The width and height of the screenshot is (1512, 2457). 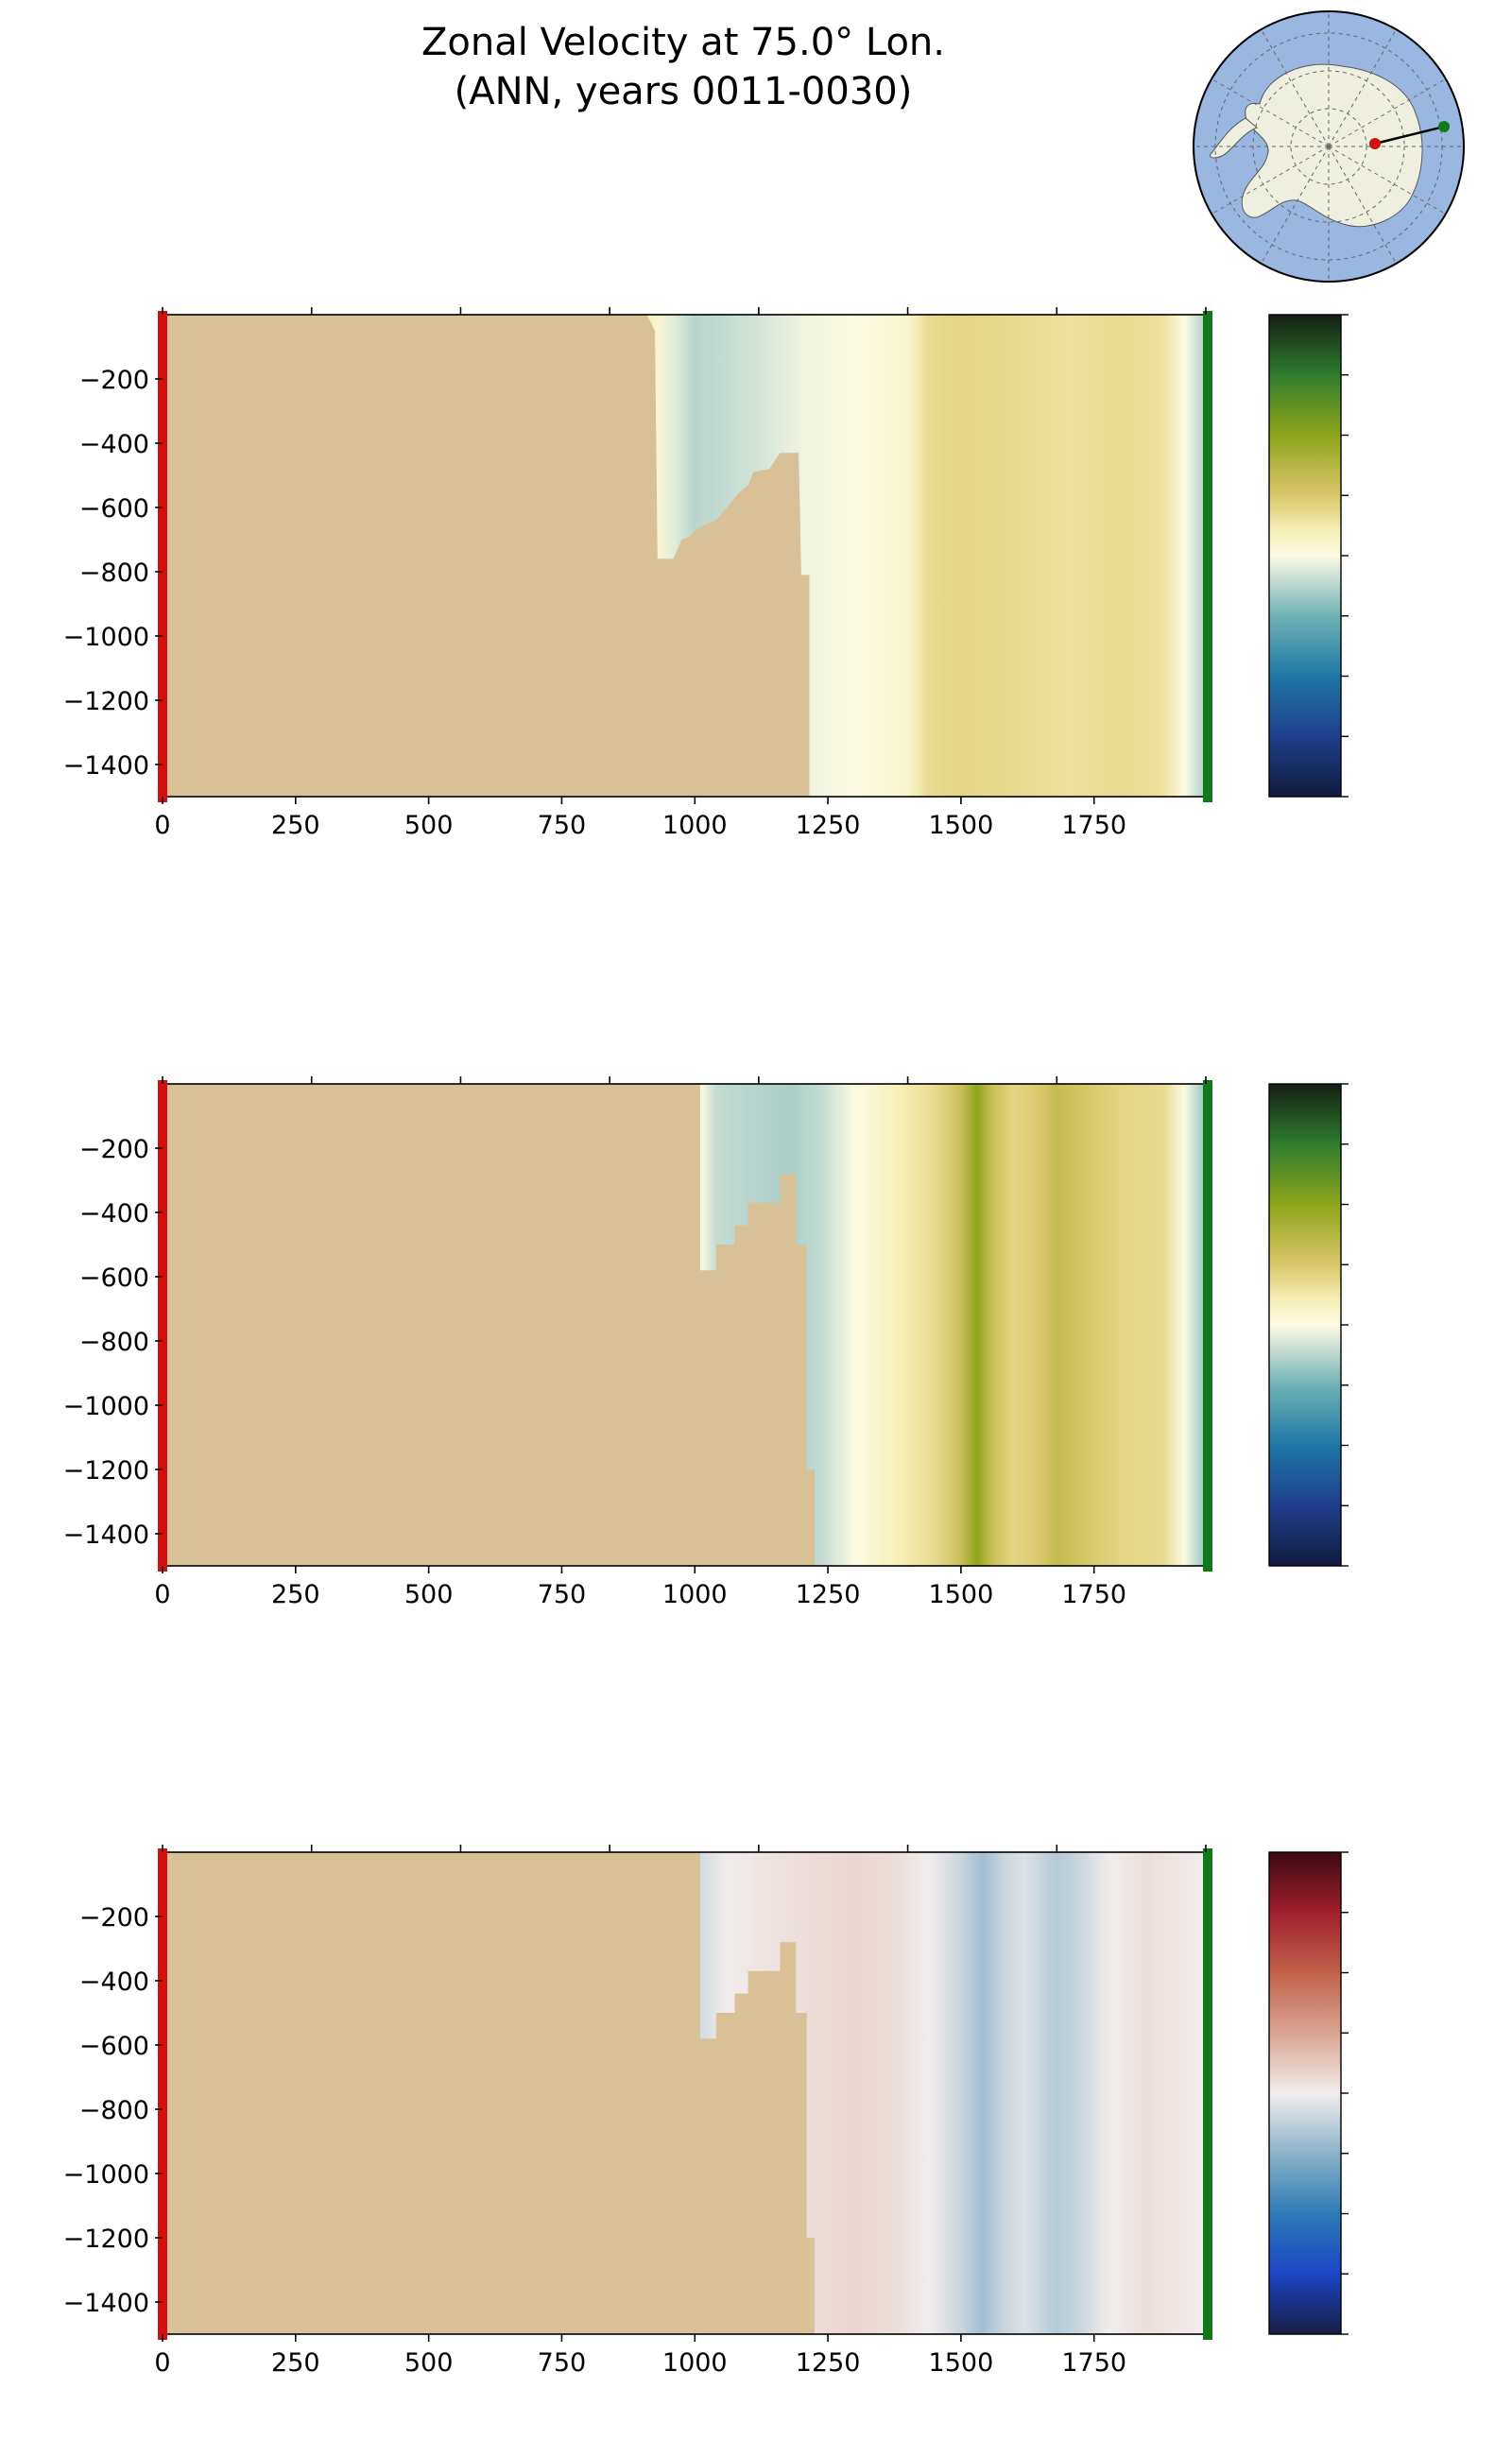 I want to click on antarctic-peninsula, so click(x=1234, y=138).